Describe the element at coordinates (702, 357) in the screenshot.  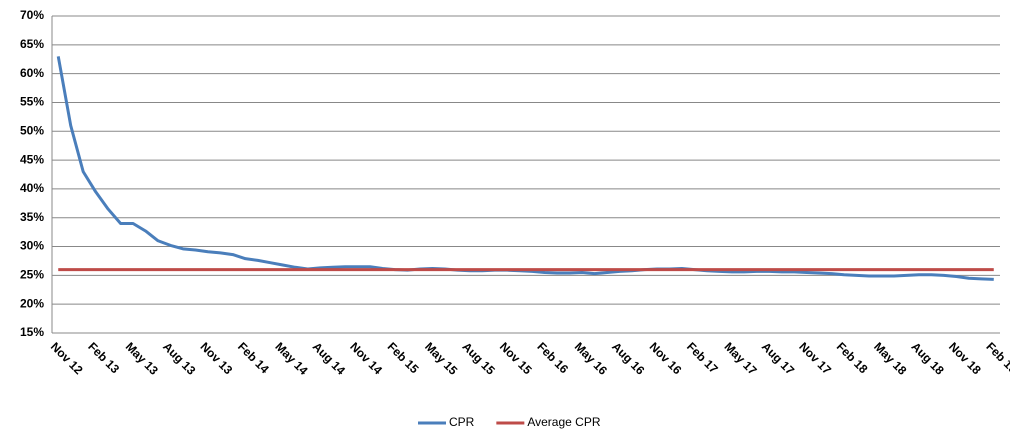
I see `x-tick-label: Feb 17` at that location.